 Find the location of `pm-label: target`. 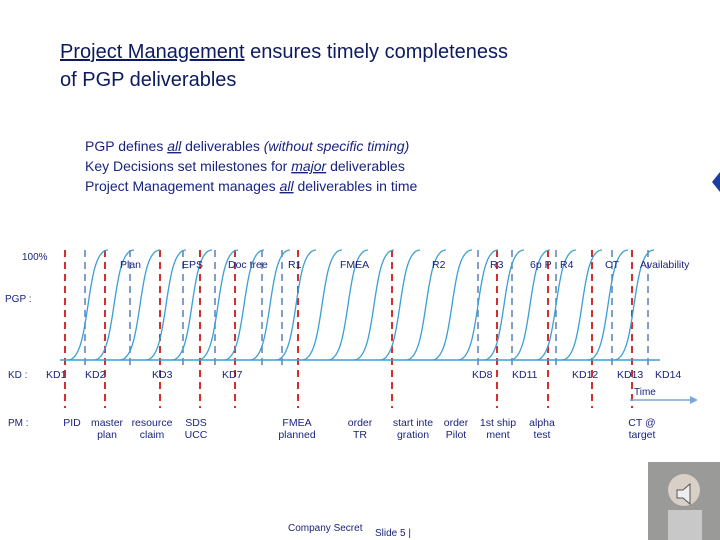

pm-label: target is located at coordinates (642, 435).